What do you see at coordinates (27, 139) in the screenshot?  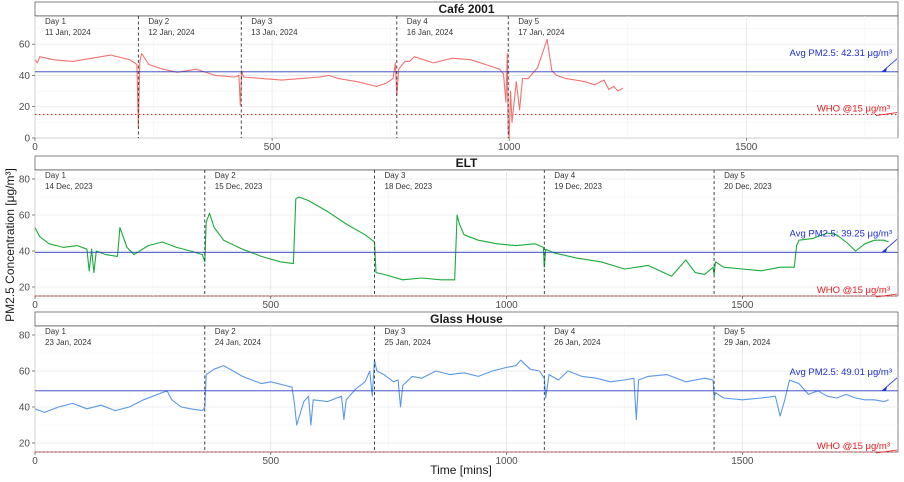 I see `y-tick-label: 0` at bounding box center [27, 139].